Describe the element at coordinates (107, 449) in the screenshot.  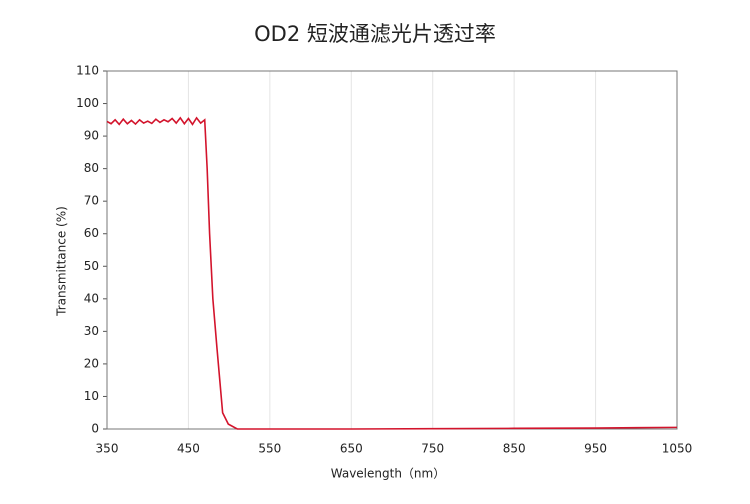
I see `x-tick-label: 350` at that location.